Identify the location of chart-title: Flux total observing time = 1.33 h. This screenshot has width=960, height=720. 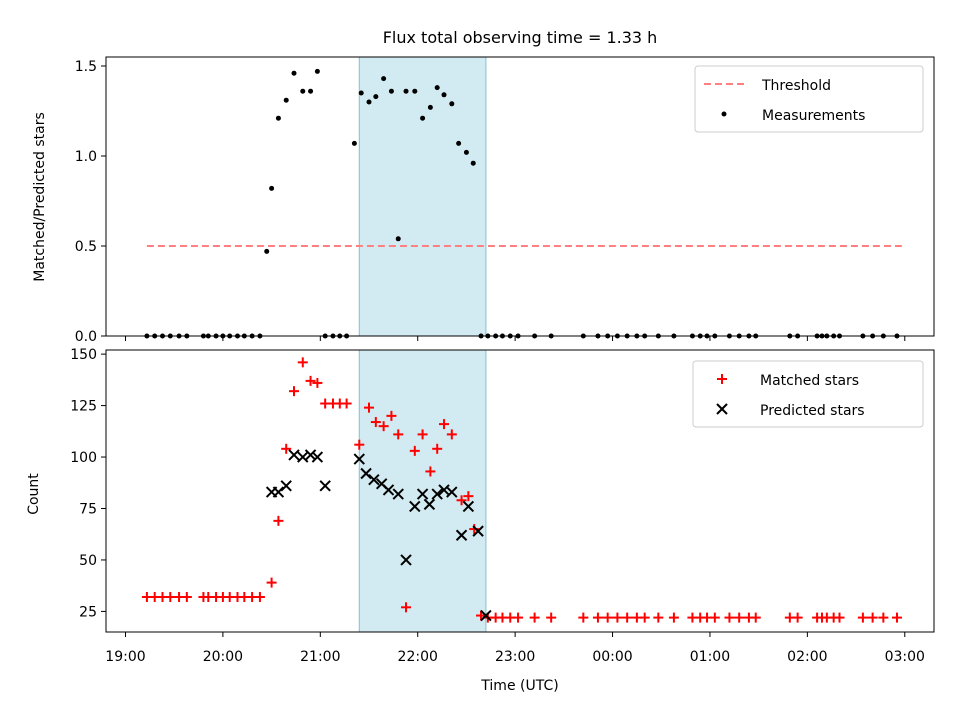
(520, 37).